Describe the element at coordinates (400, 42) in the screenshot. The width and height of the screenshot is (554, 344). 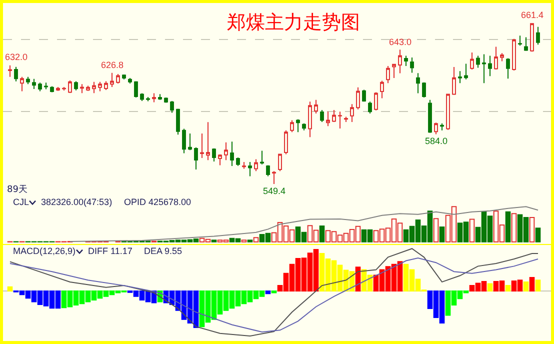
I see `annotation: 643.0` at that location.